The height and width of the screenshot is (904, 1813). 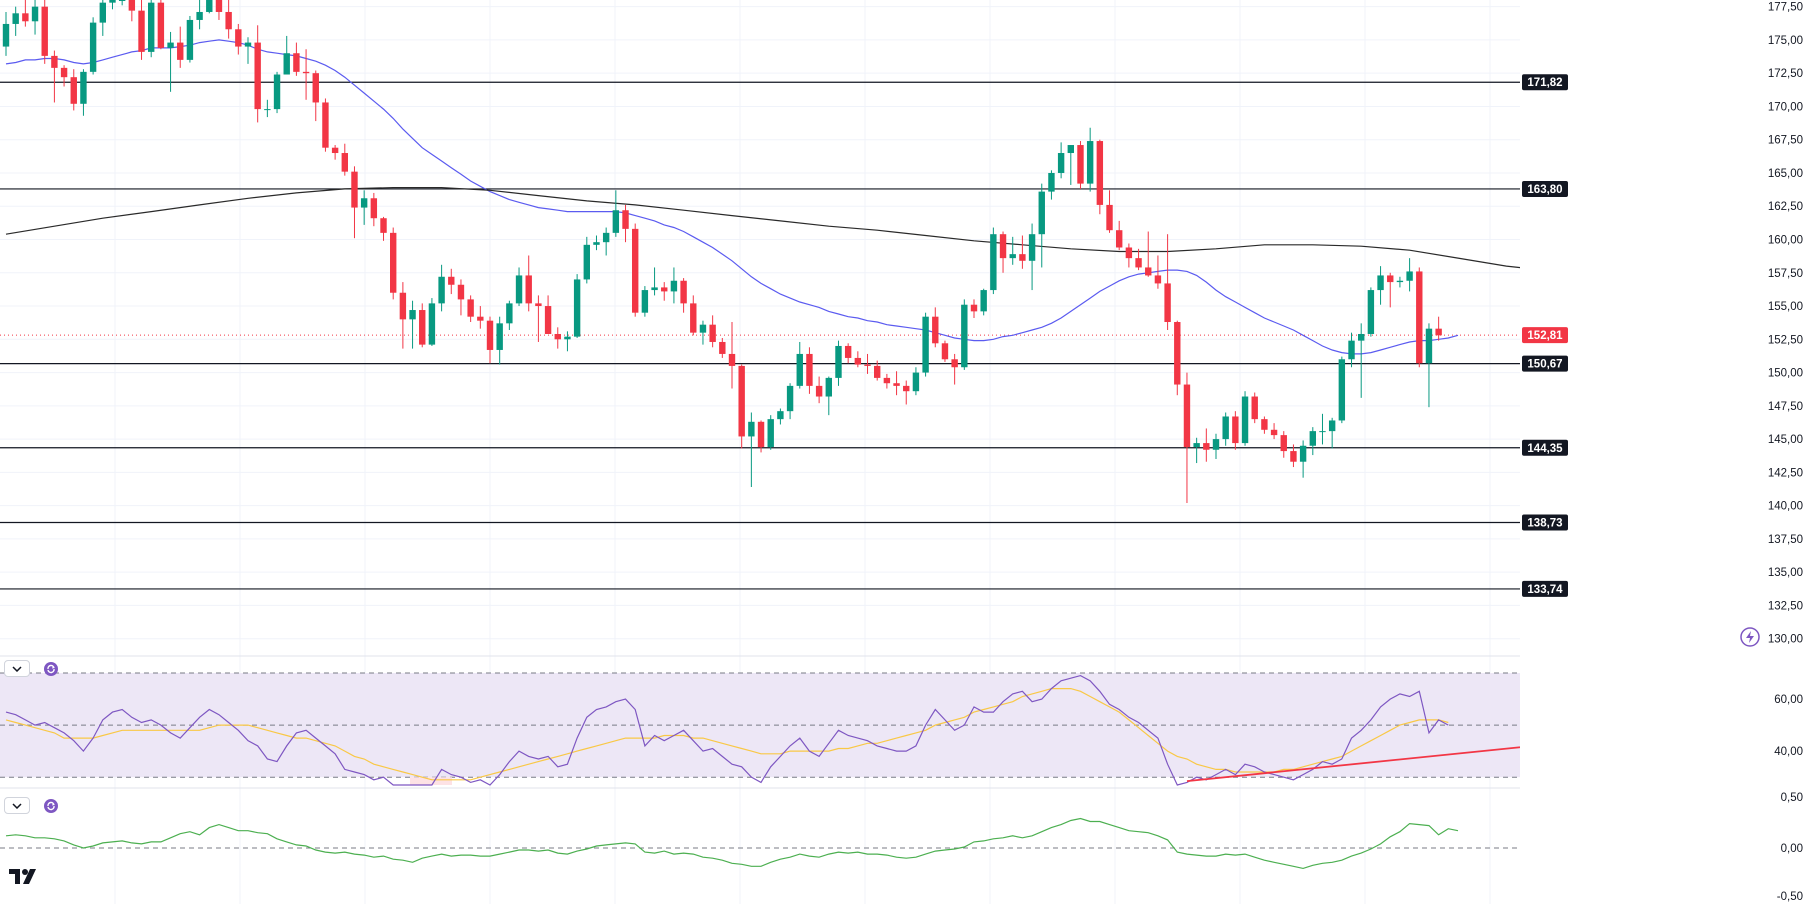 I want to click on oscillator-line, so click(x=732, y=843).